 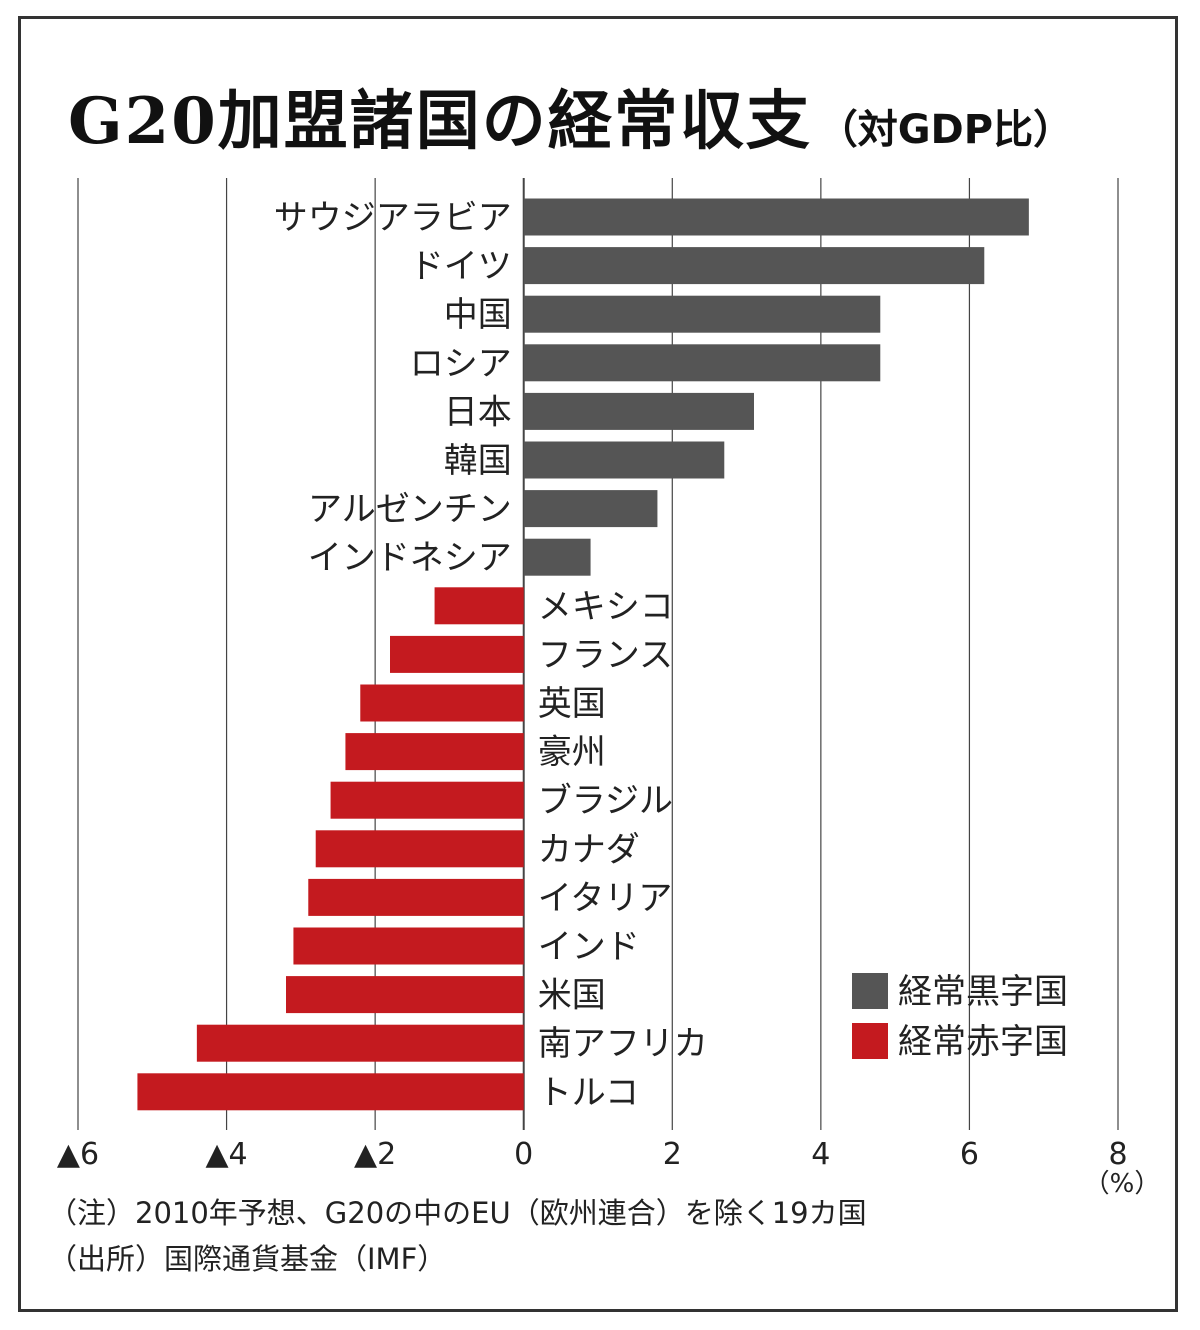 What do you see at coordinates (375, 1154) in the screenshot?
I see `tick-label: ▲2` at bounding box center [375, 1154].